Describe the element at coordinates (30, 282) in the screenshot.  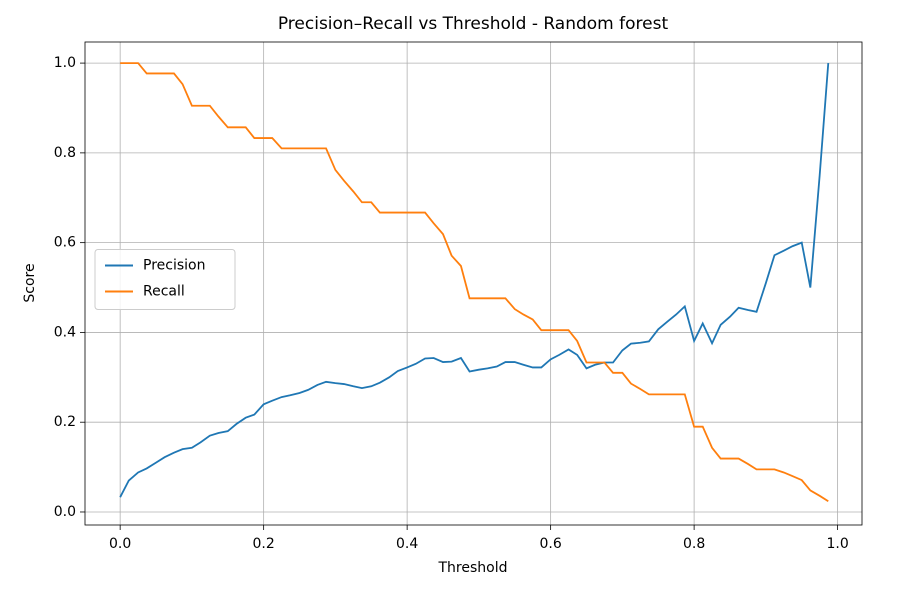
I see `y-axis-label: Score` at that location.